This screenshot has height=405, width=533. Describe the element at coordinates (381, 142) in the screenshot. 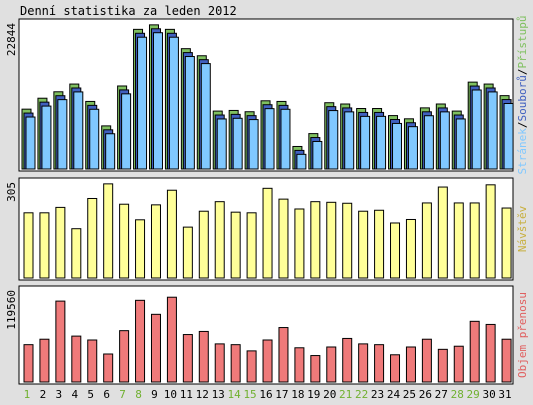

I see `bar-stránek-day-23` at that location.